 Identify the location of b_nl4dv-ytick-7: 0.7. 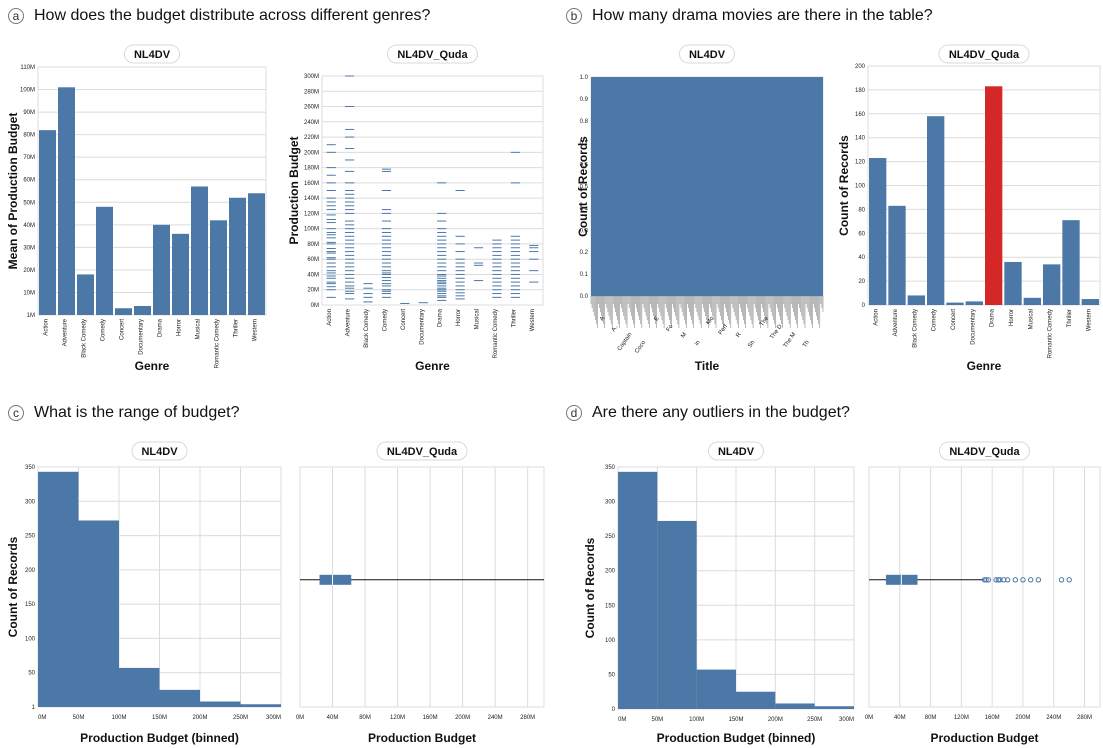
(584, 144).